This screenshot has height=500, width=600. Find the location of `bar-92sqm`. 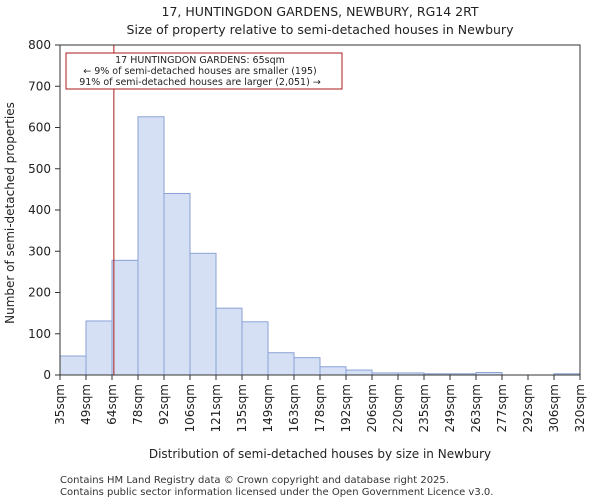

bar-92sqm is located at coordinates (177, 284).